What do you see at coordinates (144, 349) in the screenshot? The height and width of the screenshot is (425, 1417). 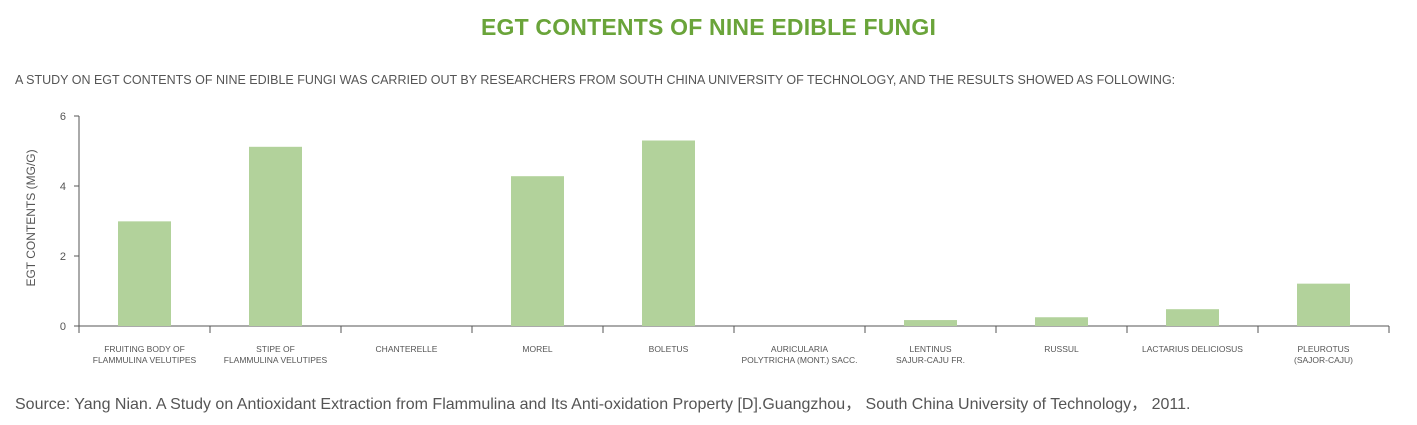 I see `x-category-label: FRUITING BODY OF` at bounding box center [144, 349].